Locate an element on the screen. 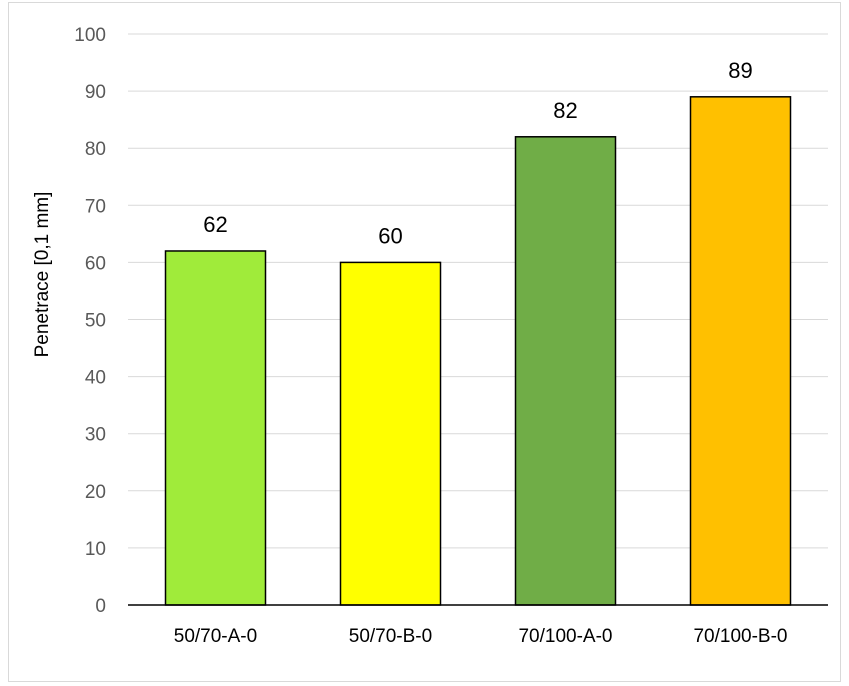 Image resolution: width=849 pixels, height=686 pixels. x-tick-label: 50/70-B-0 is located at coordinates (390, 636).